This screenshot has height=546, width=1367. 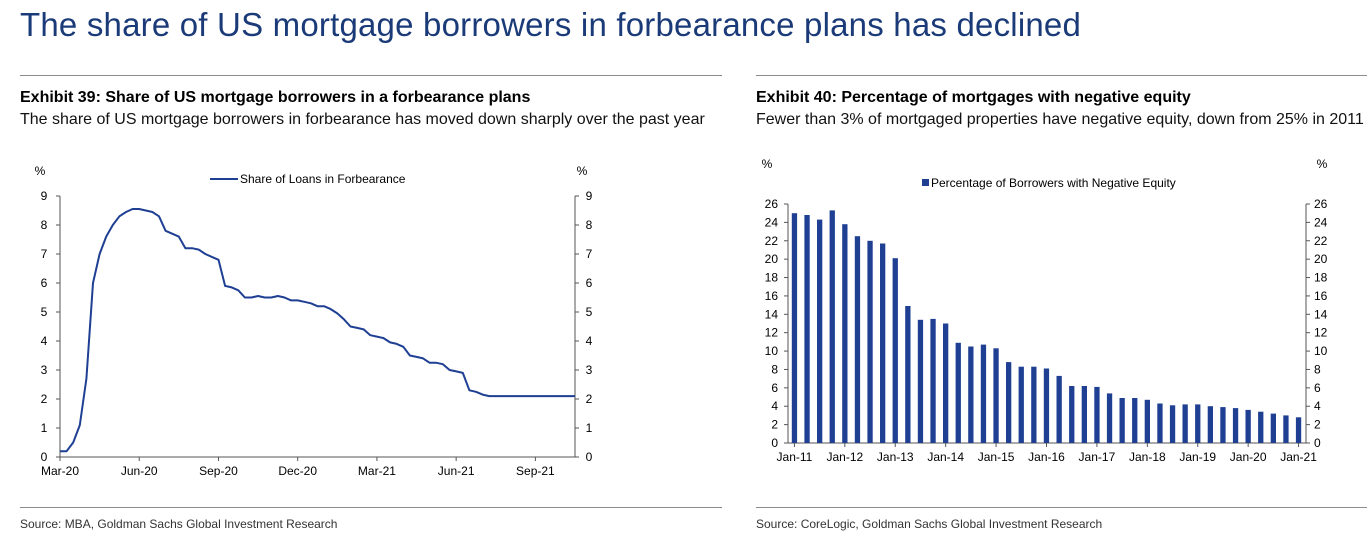 I want to click on y-tick-label-left: 9, so click(x=44, y=196).